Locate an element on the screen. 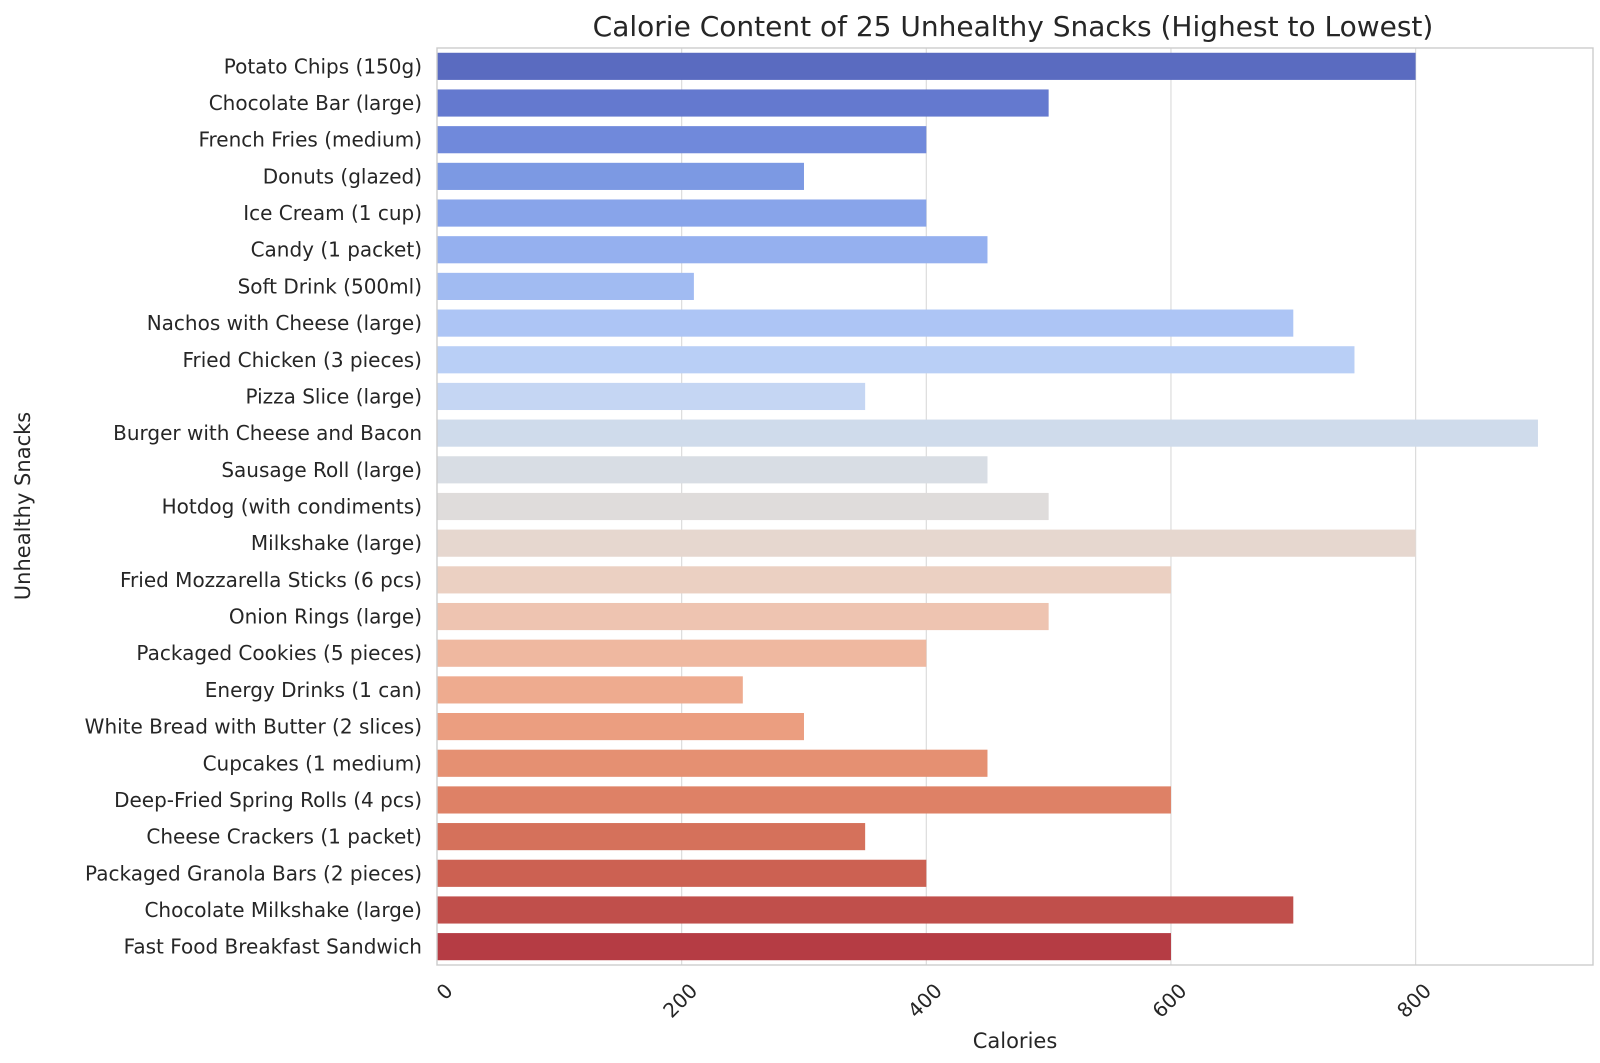 Image resolution: width=1600 pixels, height=1063 pixels. y-tick-label-5: Ice Cream (1 cup) is located at coordinates (332, 213).